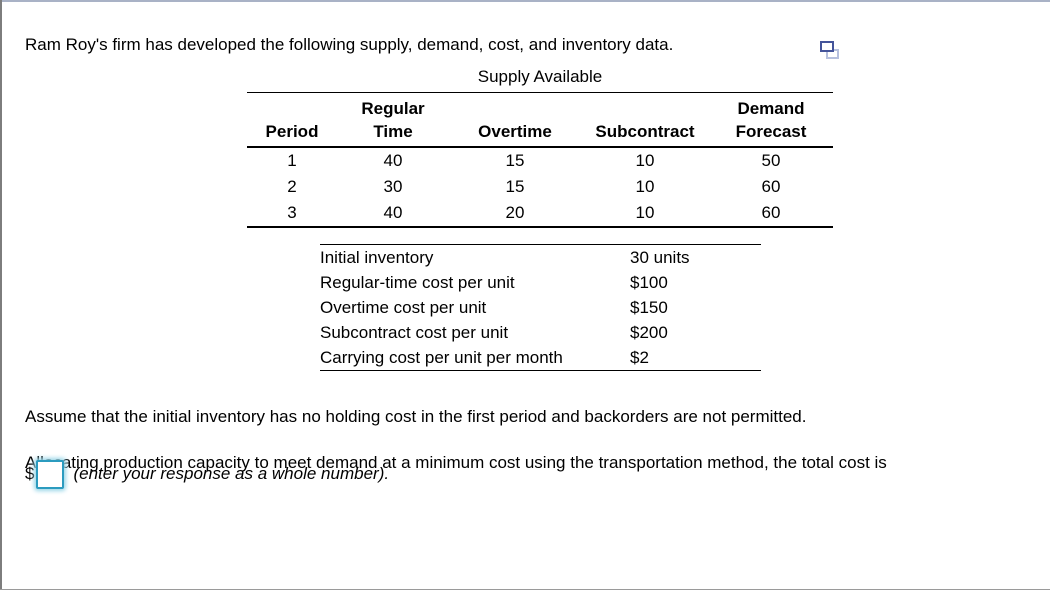  What do you see at coordinates (393, 120) in the screenshot?
I see `col-header-regular-time: Regular Time` at bounding box center [393, 120].